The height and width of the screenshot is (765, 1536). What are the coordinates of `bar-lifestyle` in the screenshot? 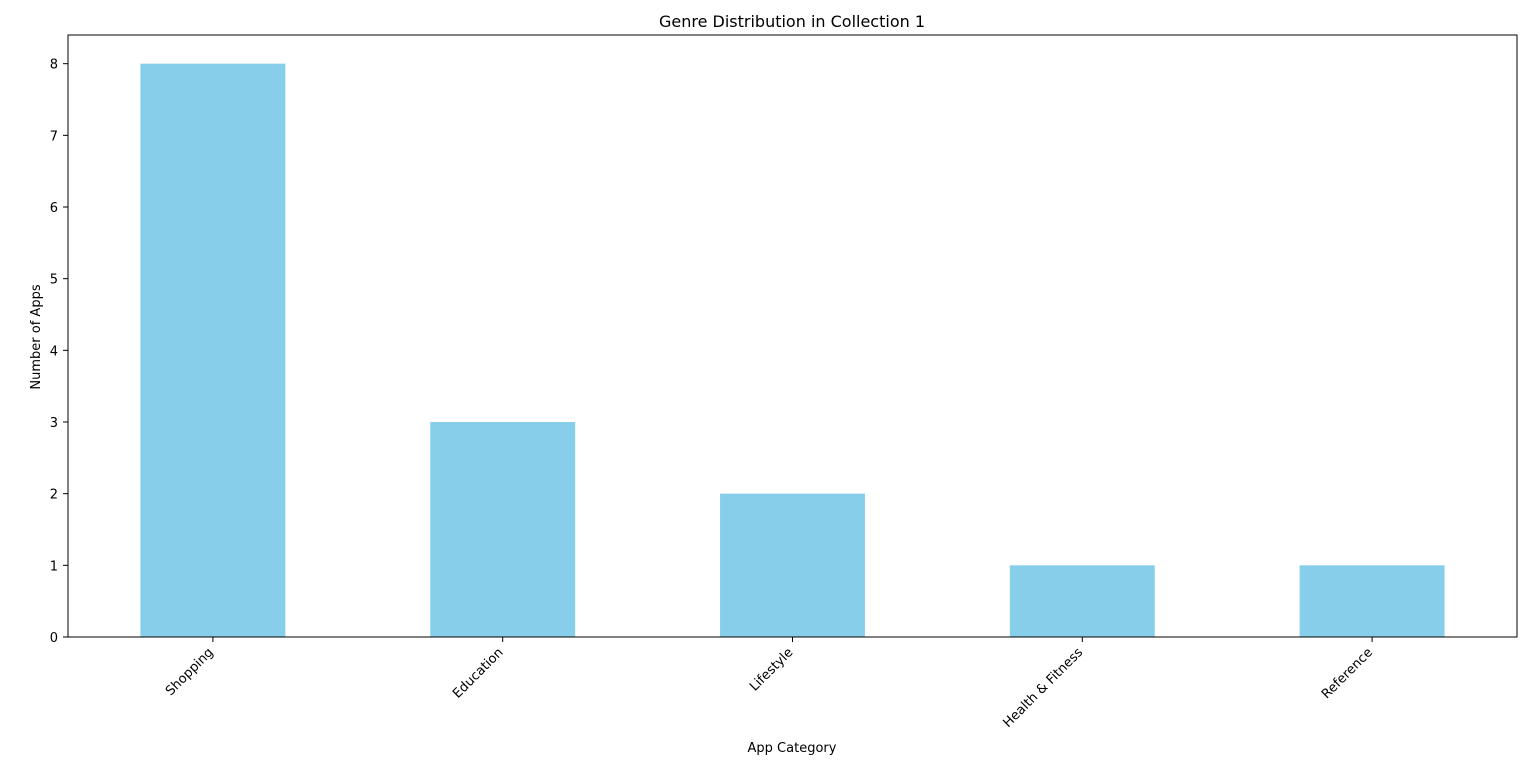 It's located at (792, 565).